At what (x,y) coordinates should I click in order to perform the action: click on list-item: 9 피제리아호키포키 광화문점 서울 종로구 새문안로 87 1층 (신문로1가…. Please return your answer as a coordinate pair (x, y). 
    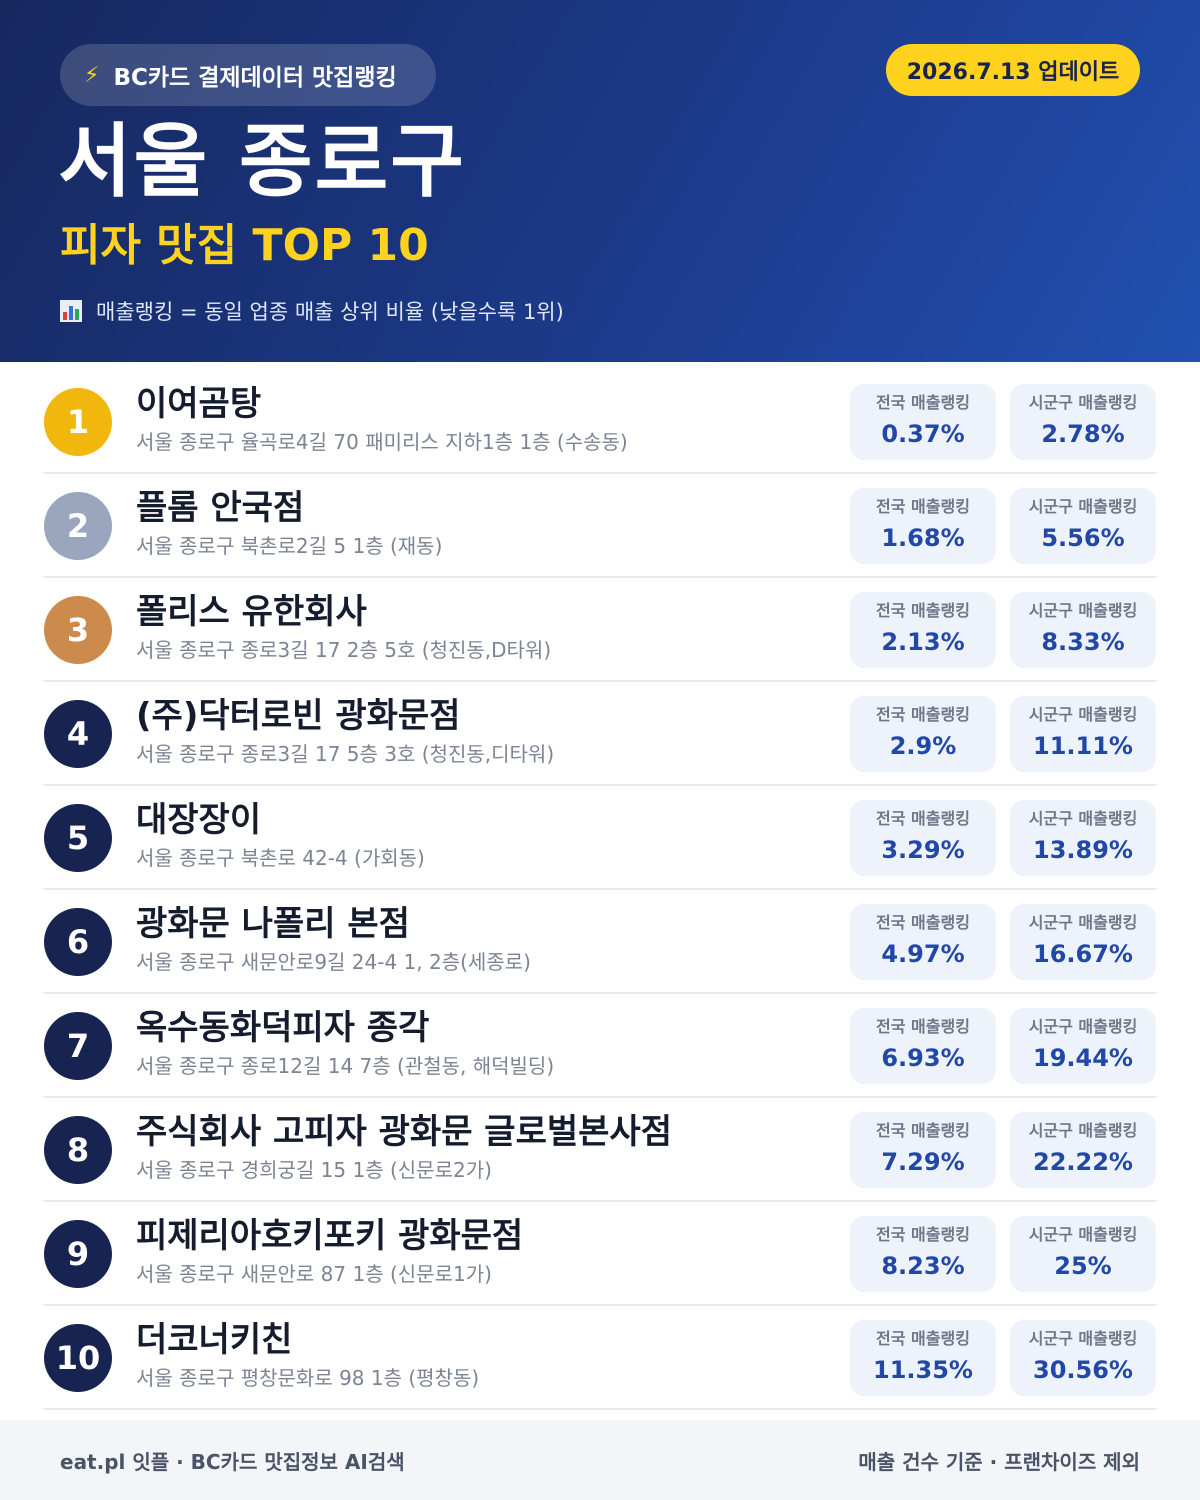
    Looking at the image, I should click on (600, 1254).